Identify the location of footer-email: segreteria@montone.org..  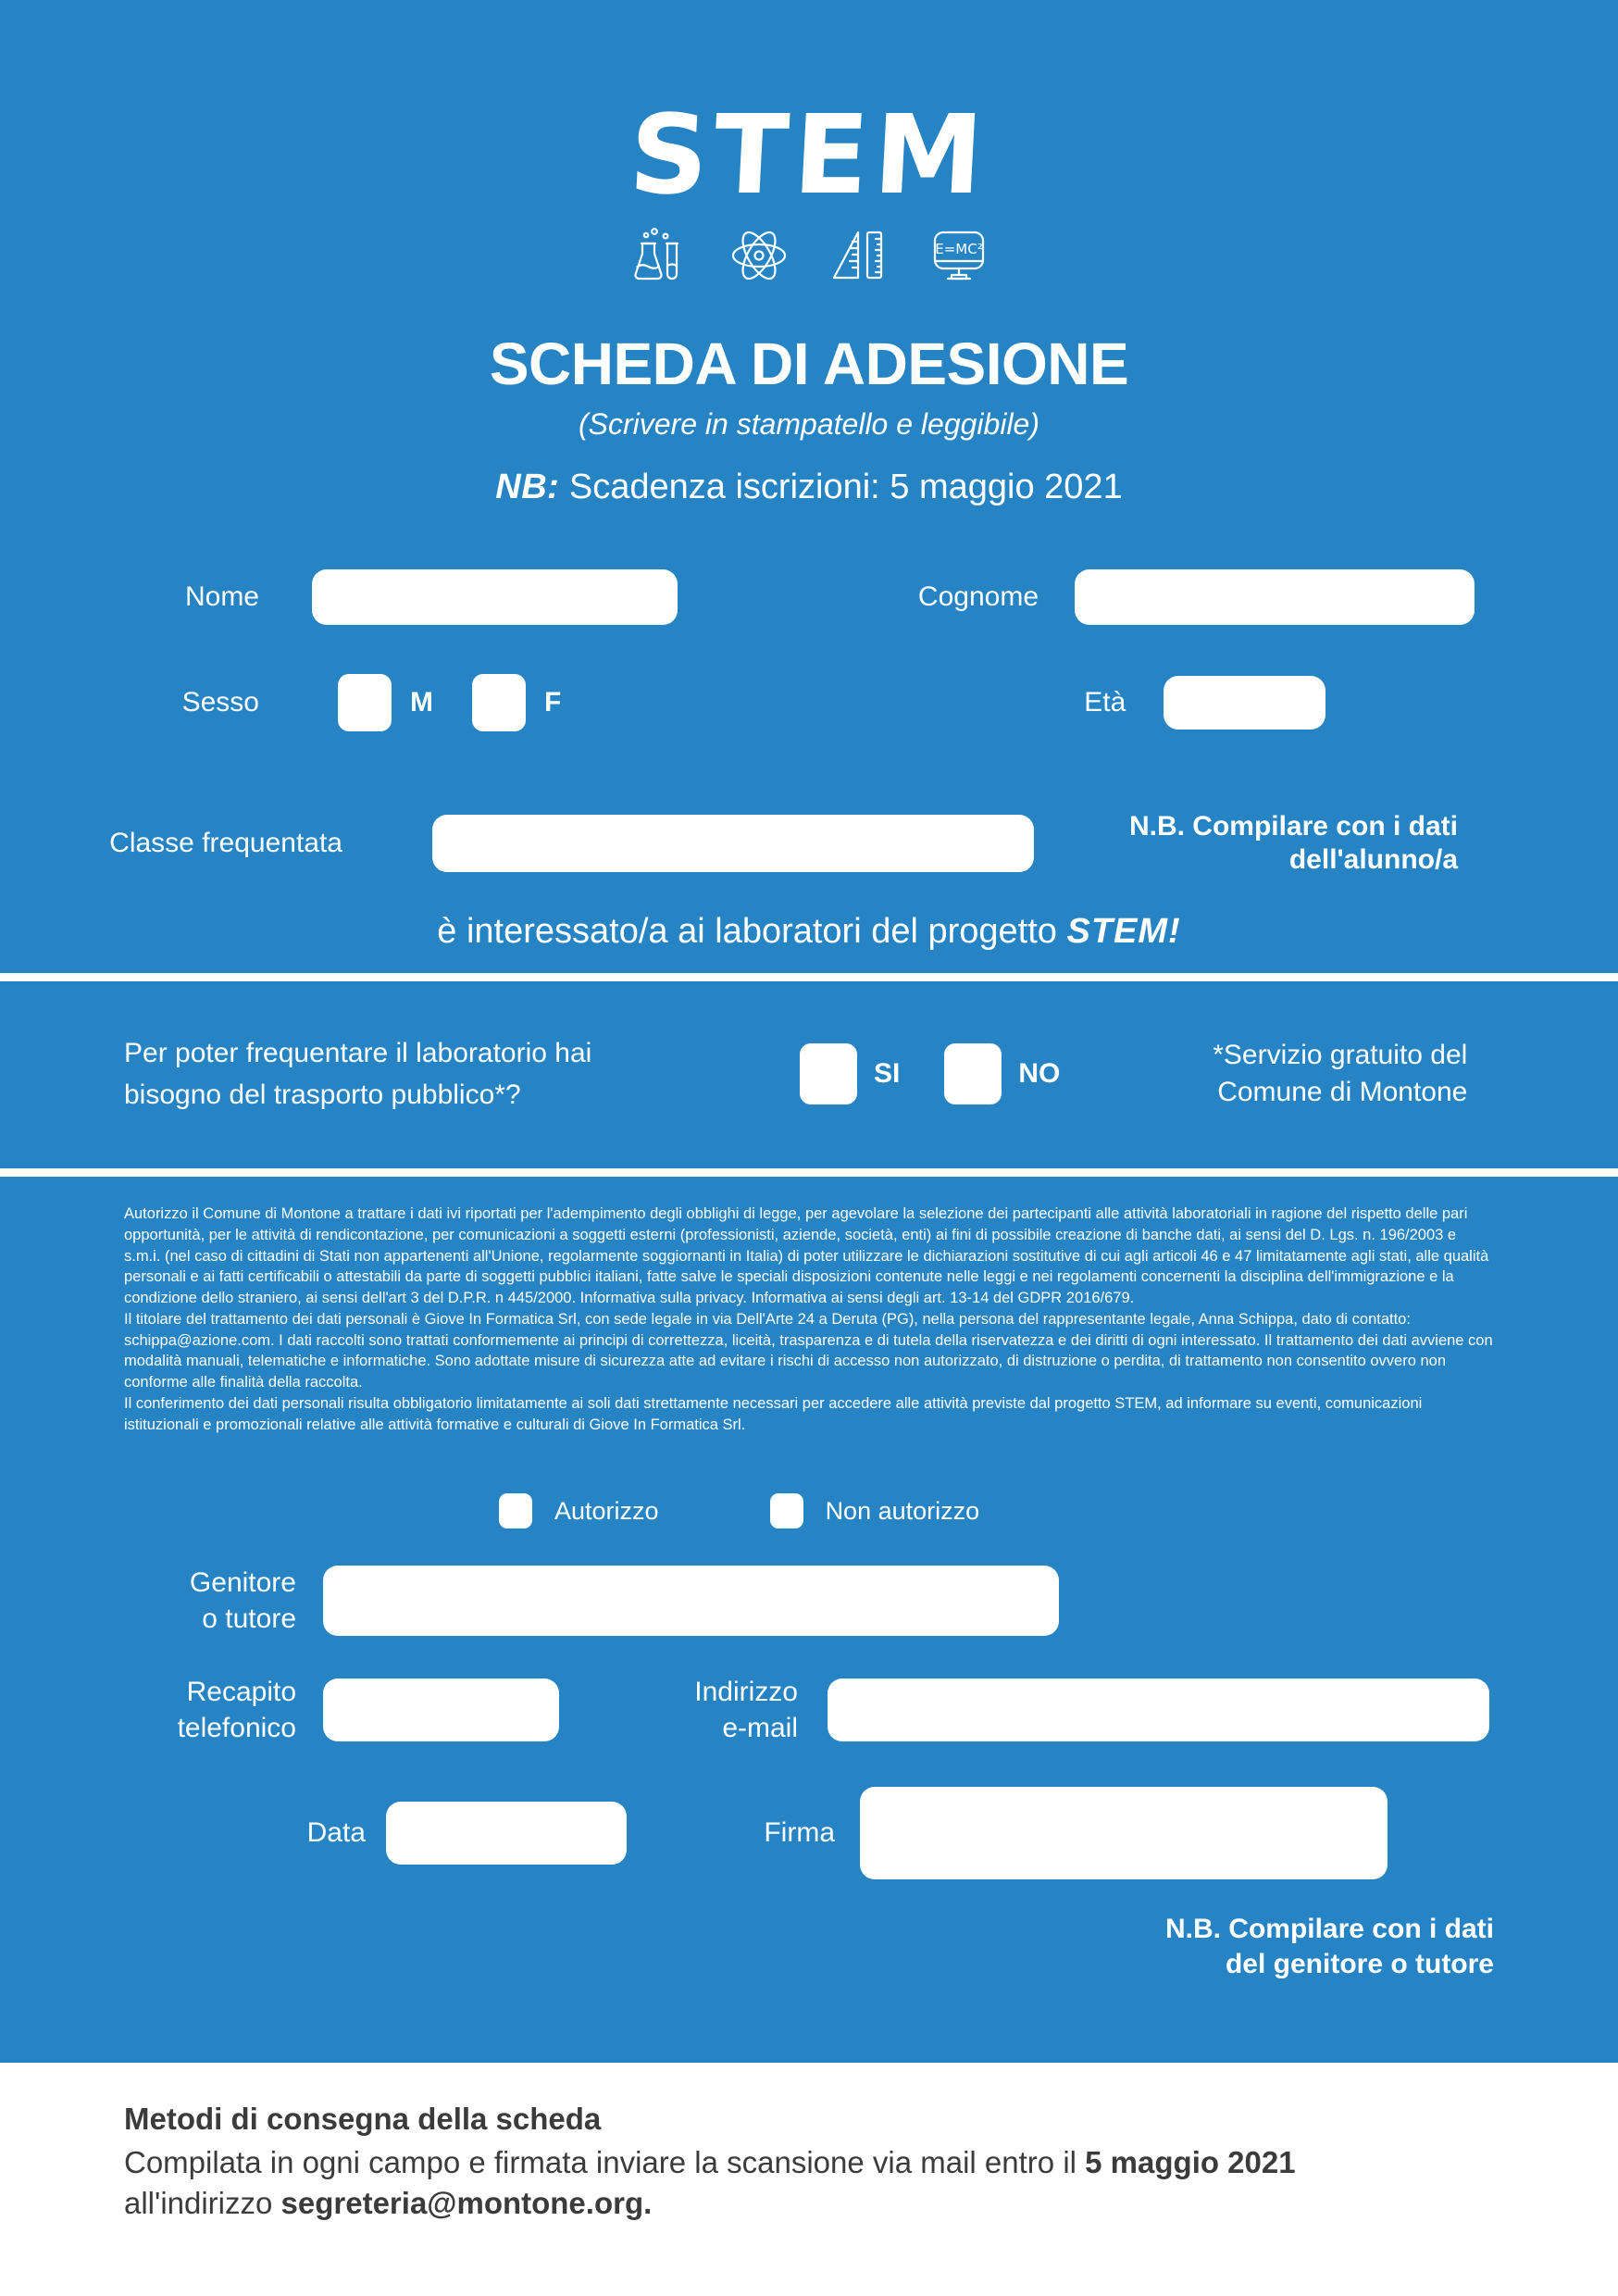
(466, 2202).